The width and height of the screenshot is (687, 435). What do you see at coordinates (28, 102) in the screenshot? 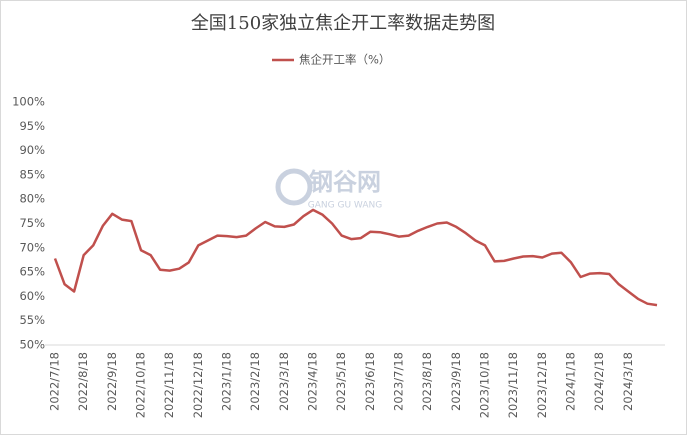
I see `y-tick-label: 100%` at bounding box center [28, 102].